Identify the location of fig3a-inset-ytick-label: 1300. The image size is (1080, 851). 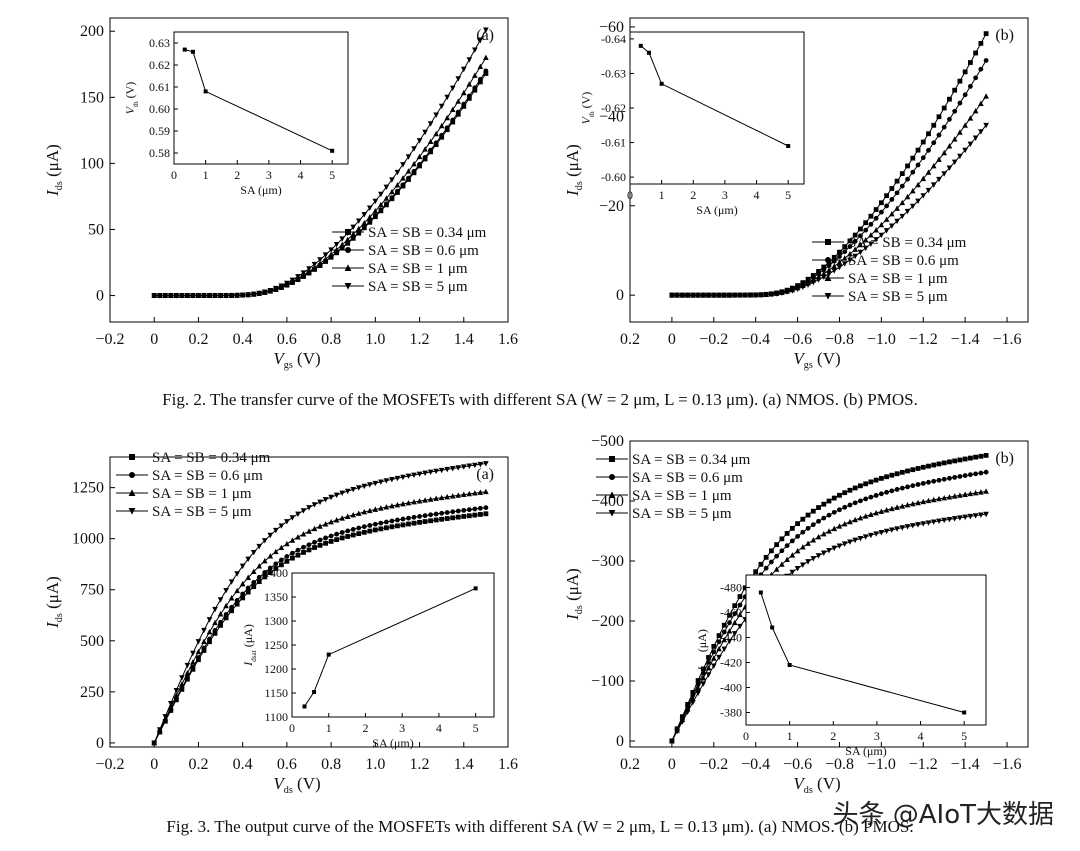
(276, 621).